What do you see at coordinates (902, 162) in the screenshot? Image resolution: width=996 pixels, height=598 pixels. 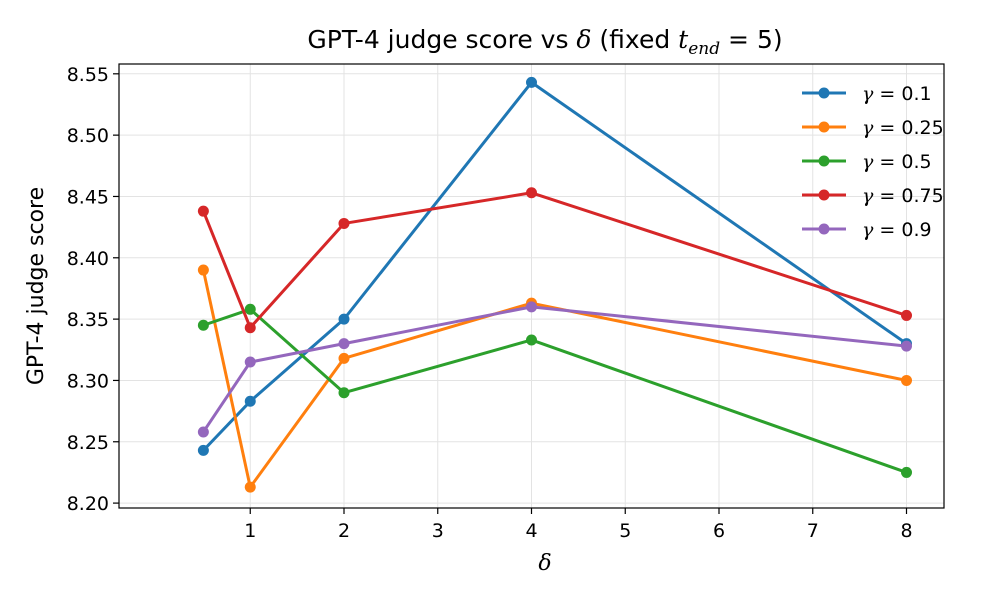 I see `legend-value: = 0.5` at bounding box center [902, 162].